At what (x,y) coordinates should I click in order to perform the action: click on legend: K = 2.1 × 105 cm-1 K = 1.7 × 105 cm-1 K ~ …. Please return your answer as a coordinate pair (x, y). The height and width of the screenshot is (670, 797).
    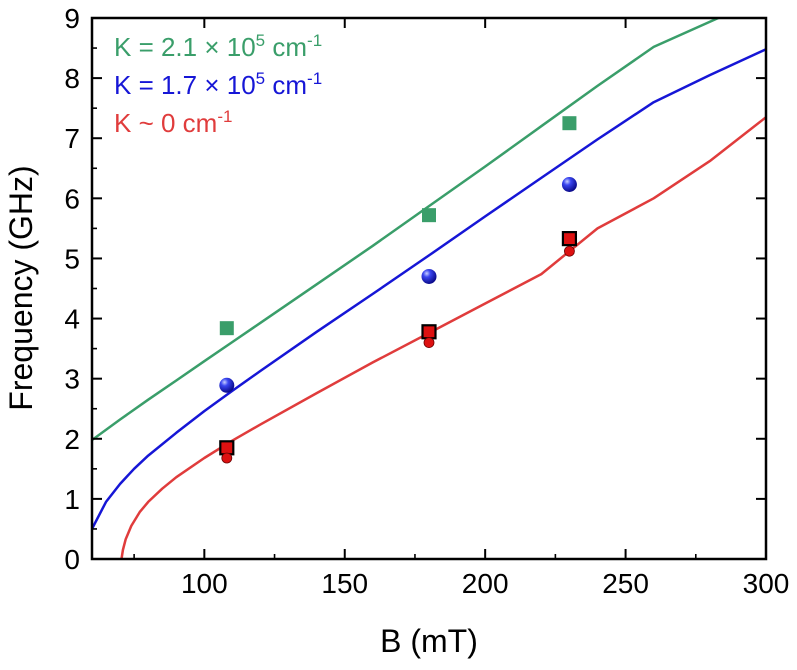
    Looking at the image, I should click on (218, 84).